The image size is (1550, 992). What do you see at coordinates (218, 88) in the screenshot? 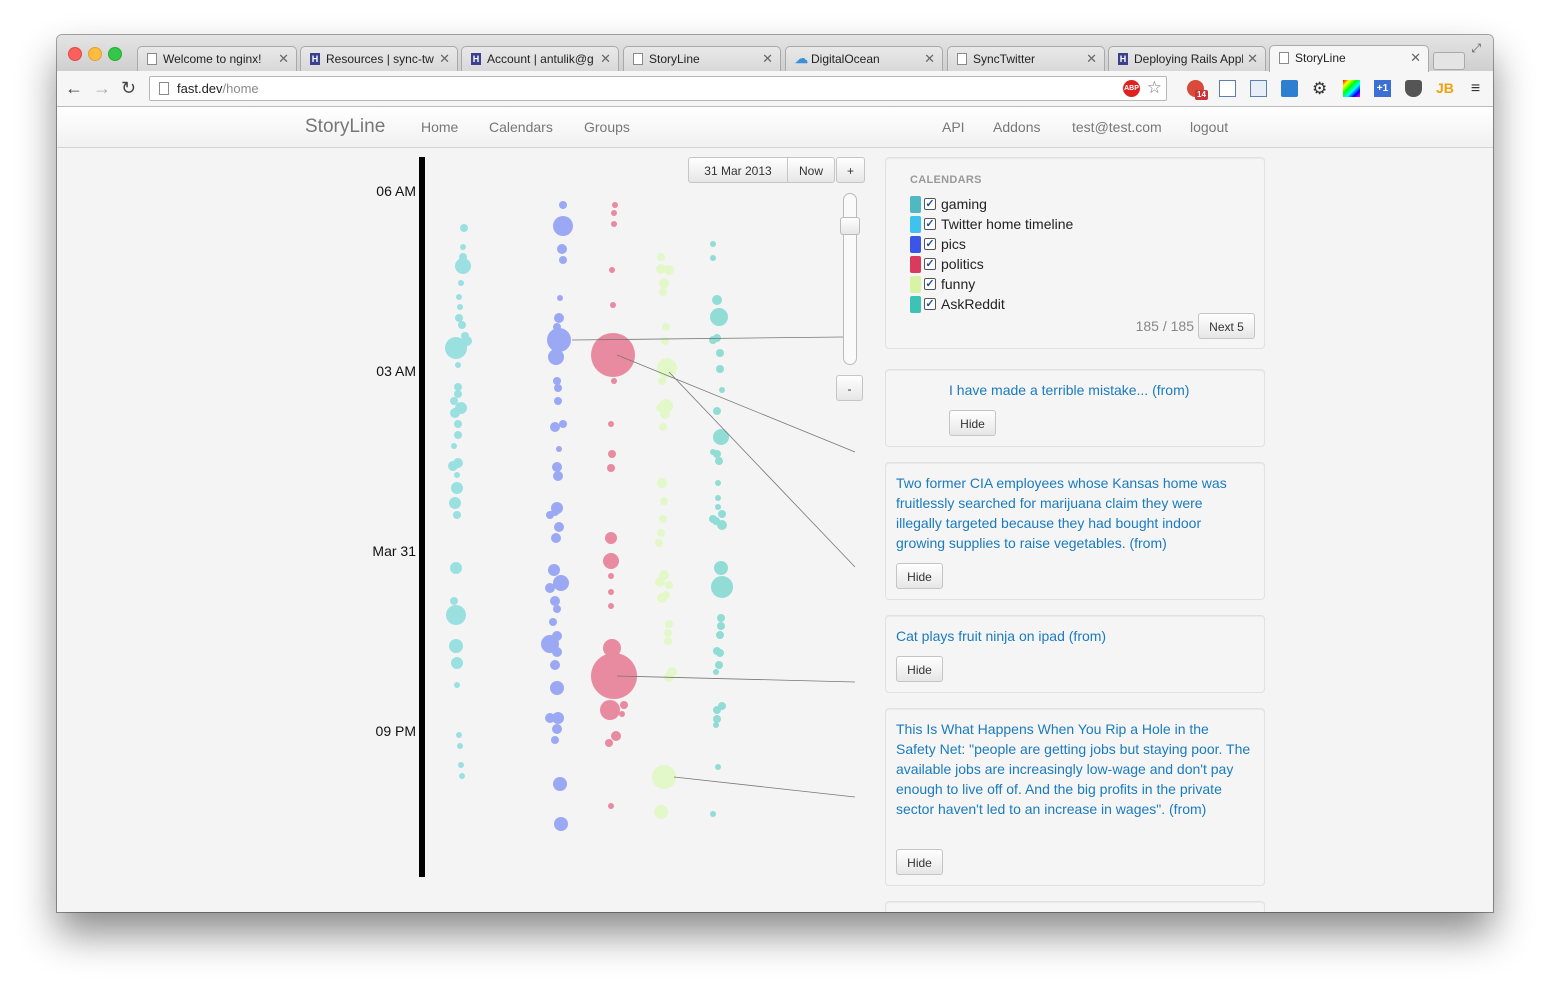
I see `url-text: fast.dev/home` at bounding box center [218, 88].